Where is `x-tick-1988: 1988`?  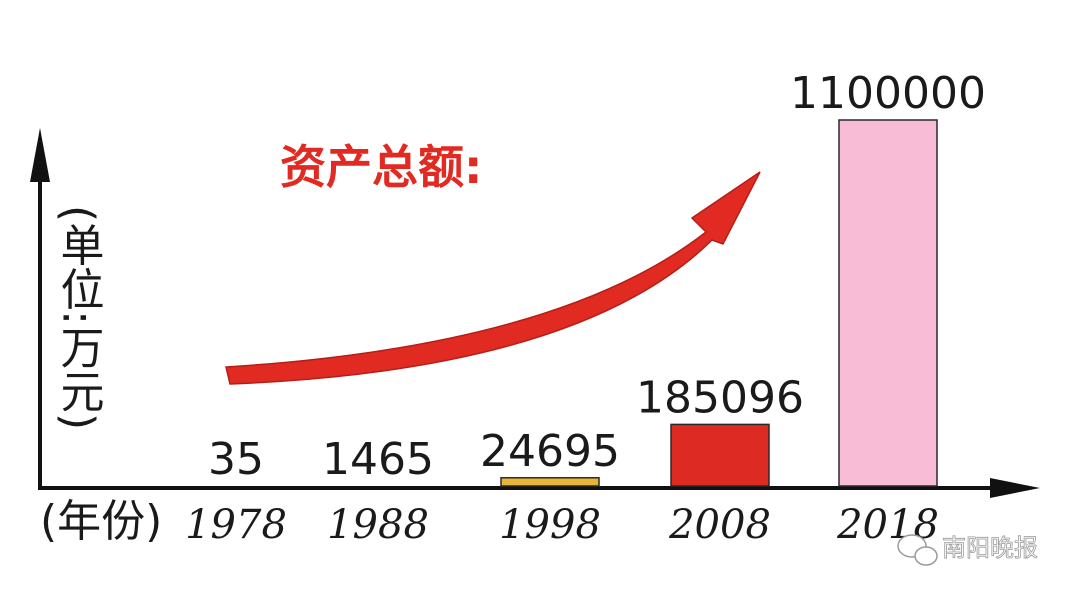
x-tick-1988: 1988 is located at coordinates (378, 525).